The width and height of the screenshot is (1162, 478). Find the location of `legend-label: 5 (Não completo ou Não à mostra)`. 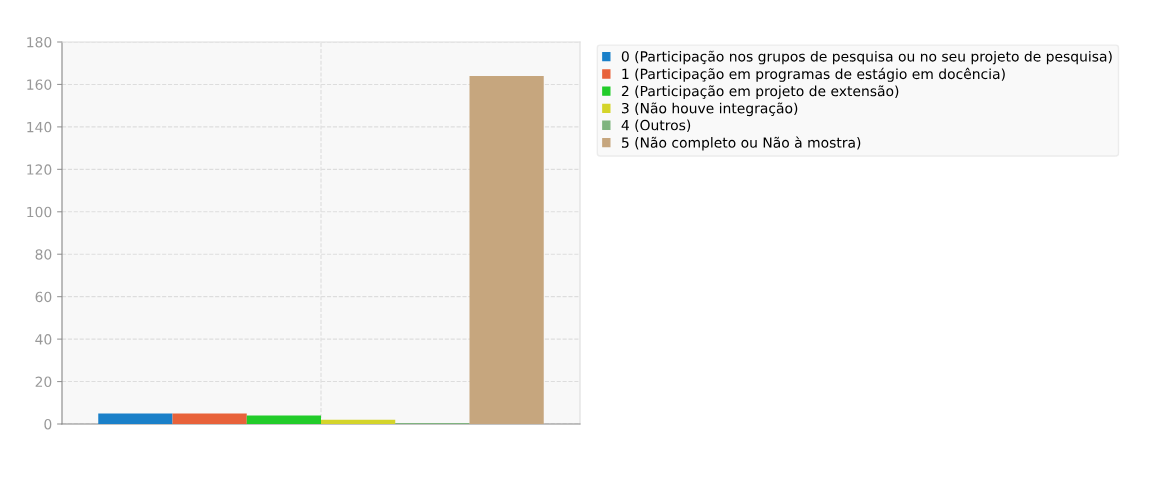

legend-label: 5 (Não completo ou Não à mostra) is located at coordinates (741, 143).